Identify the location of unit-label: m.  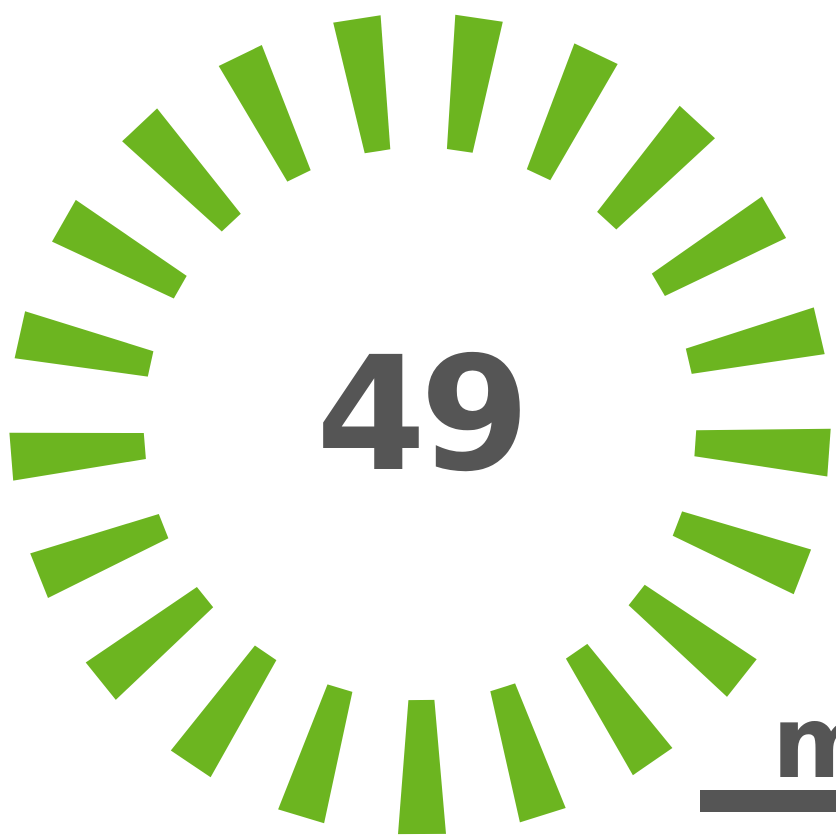
(804, 742).